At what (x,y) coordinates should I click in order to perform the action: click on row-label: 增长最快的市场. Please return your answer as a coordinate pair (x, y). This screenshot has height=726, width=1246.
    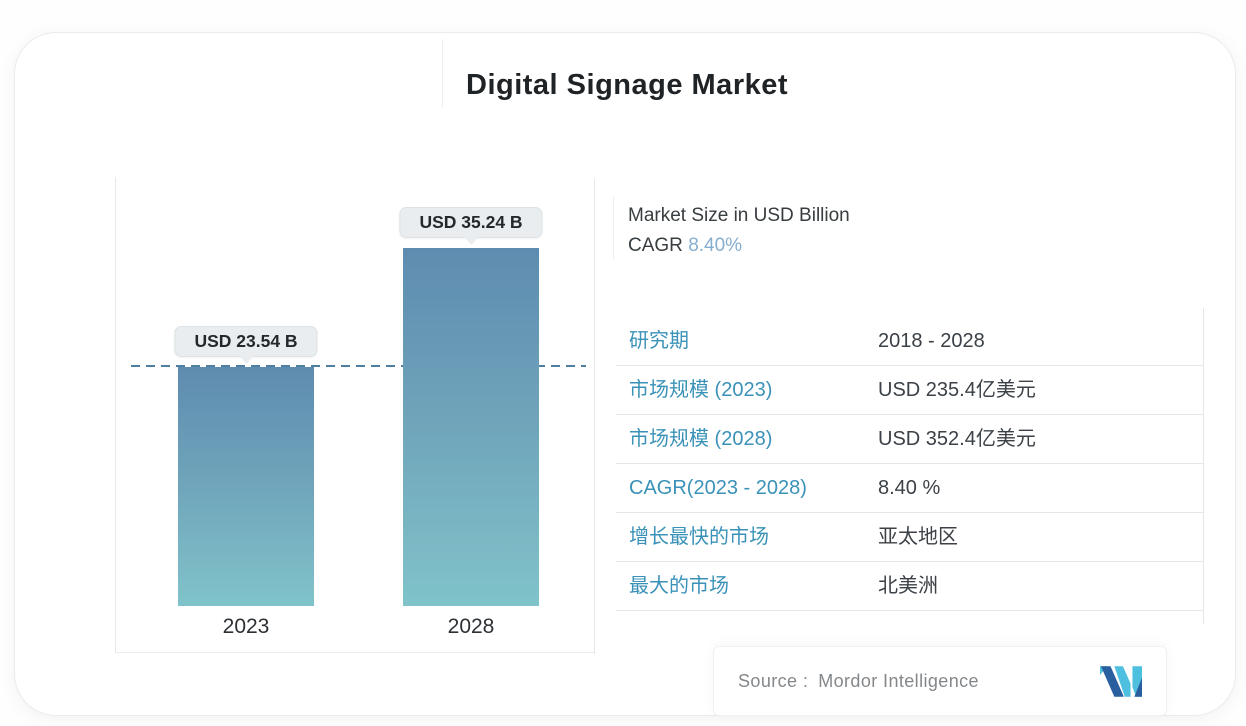
    Looking at the image, I should click on (699, 537).